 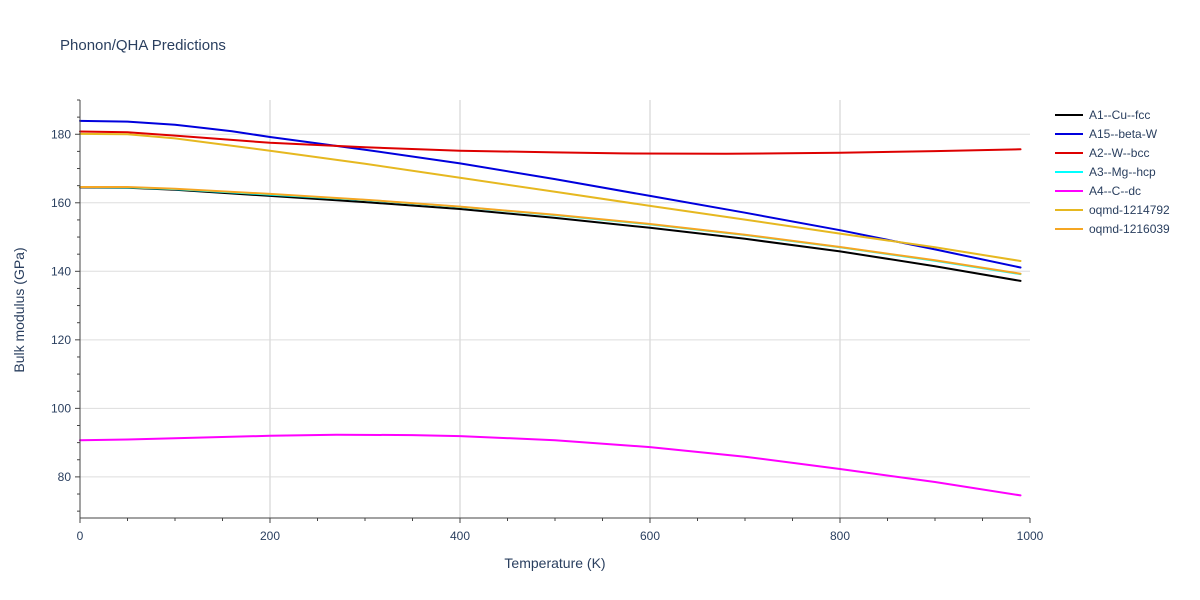 What do you see at coordinates (1122, 172) in the screenshot?
I see `legend-label: A3--Mg--hcp` at bounding box center [1122, 172].